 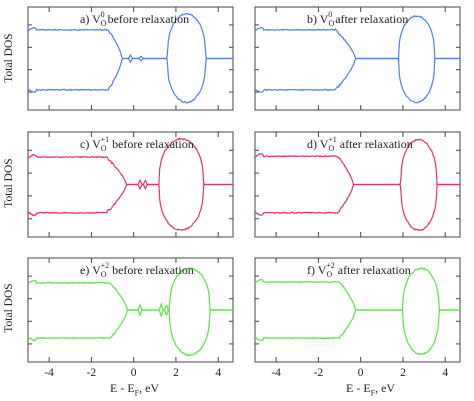 I want to click on y-axis-label-middle: Total DOS, so click(x=9, y=183).